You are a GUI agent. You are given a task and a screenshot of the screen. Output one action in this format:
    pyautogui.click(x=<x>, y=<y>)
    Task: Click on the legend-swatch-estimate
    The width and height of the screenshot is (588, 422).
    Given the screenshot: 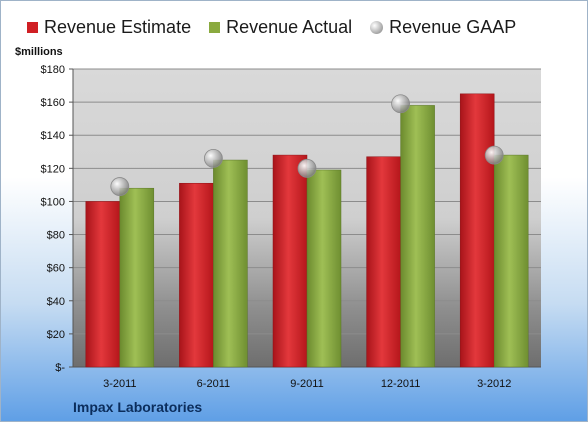 What is the action you would take?
    pyautogui.click(x=32, y=27)
    